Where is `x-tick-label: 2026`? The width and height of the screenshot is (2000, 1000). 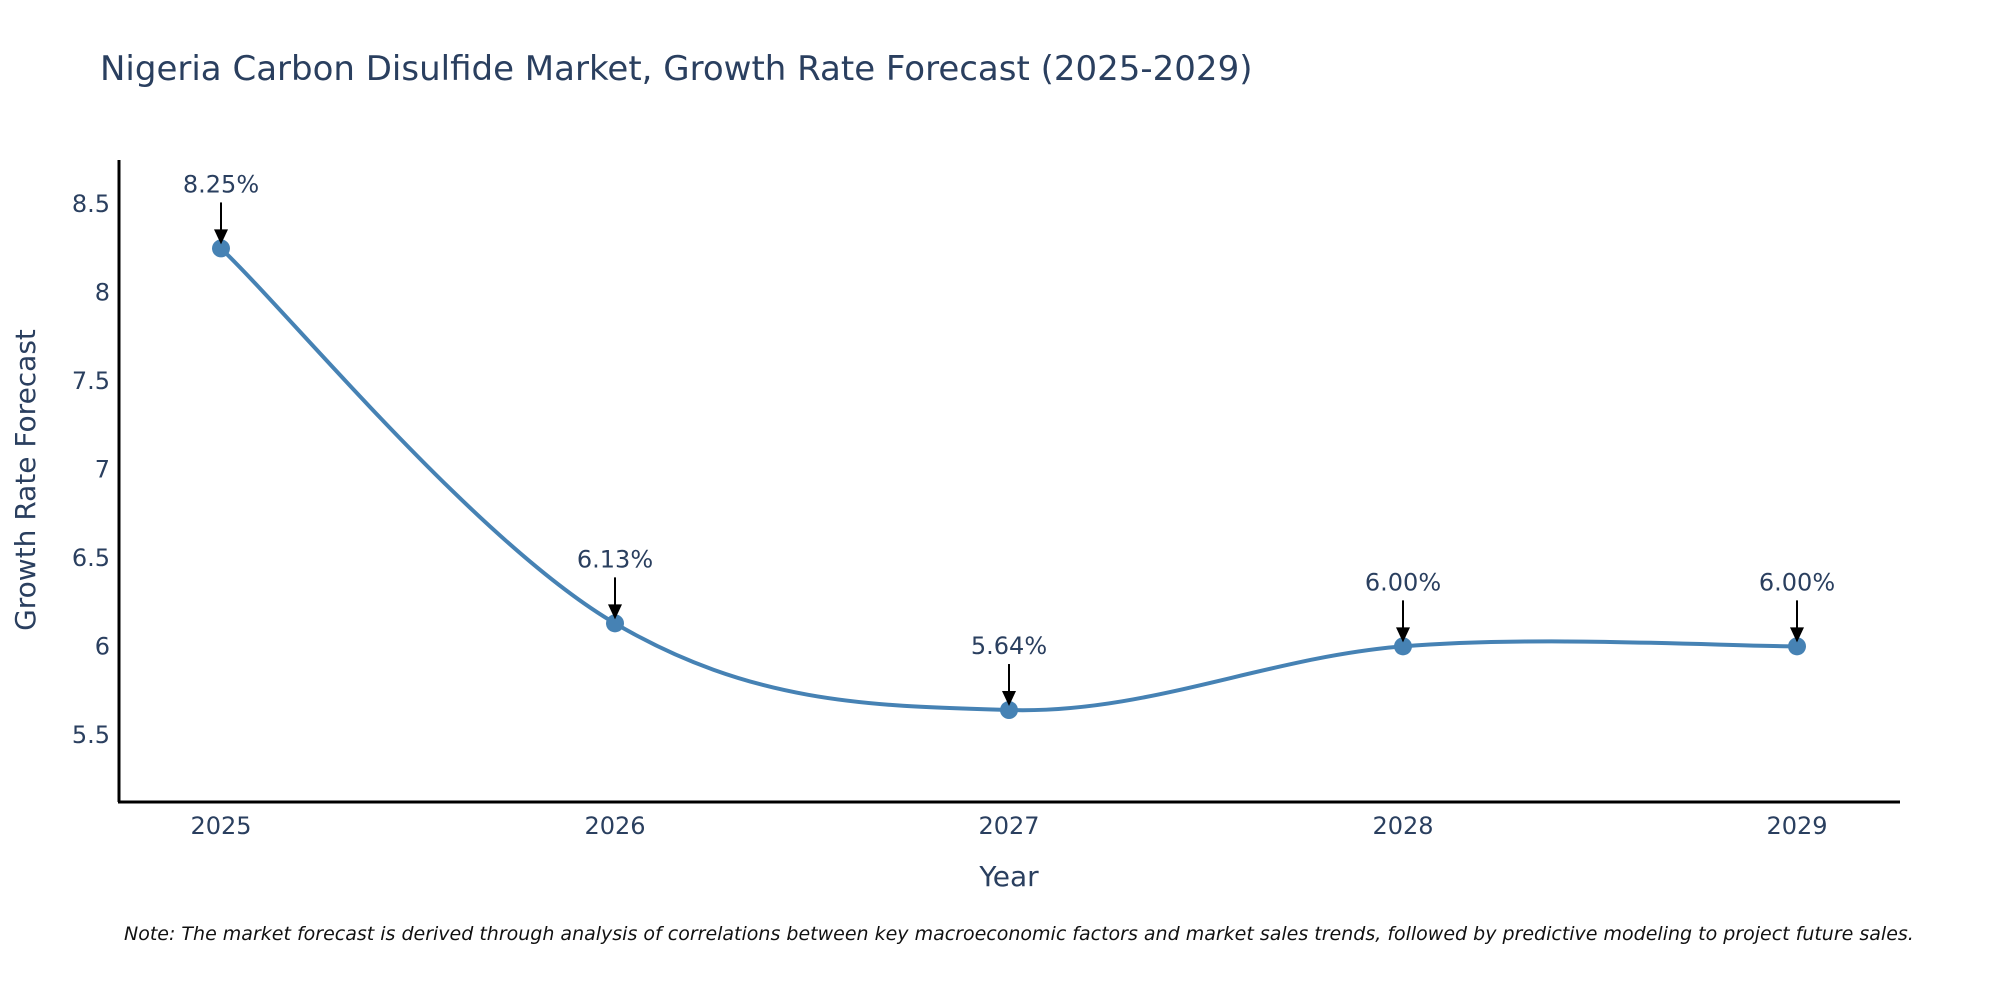 x-tick-label: 2026 is located at coordinates (614, 826).